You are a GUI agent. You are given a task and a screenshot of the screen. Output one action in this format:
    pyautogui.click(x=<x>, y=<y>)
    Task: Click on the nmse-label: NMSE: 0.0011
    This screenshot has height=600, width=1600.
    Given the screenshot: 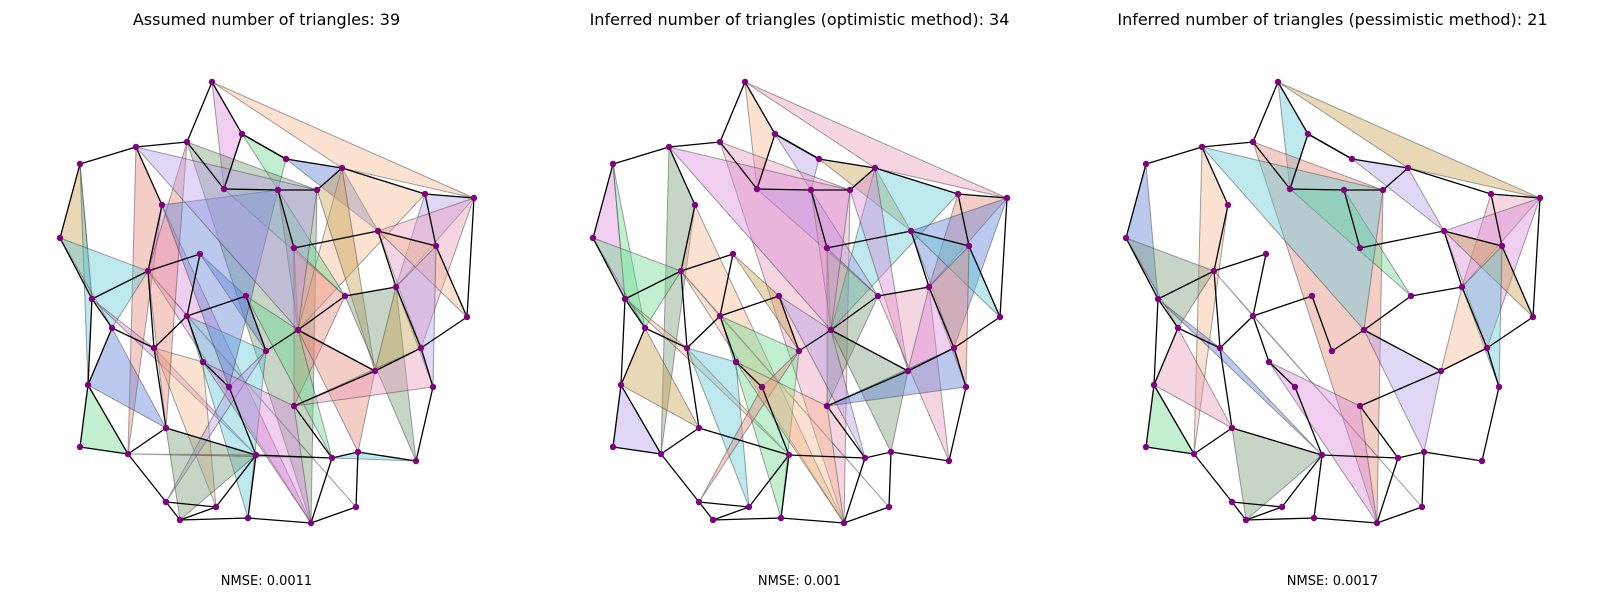 What is the action you would take?
    pyautogui.click(x=266, y=581)
    